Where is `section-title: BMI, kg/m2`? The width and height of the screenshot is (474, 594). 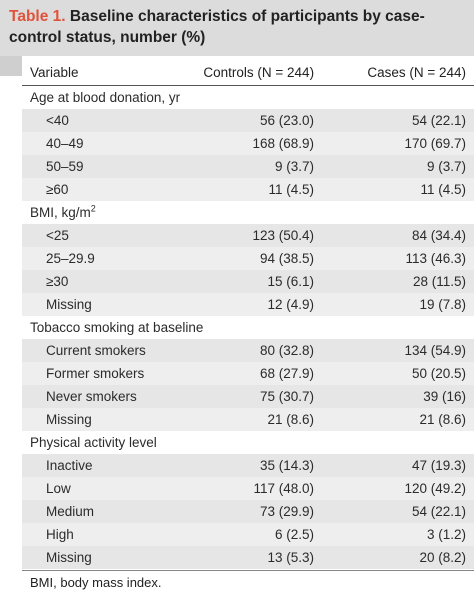
section-title: BMI, kg/m2 is located at coordinates (248, 212).